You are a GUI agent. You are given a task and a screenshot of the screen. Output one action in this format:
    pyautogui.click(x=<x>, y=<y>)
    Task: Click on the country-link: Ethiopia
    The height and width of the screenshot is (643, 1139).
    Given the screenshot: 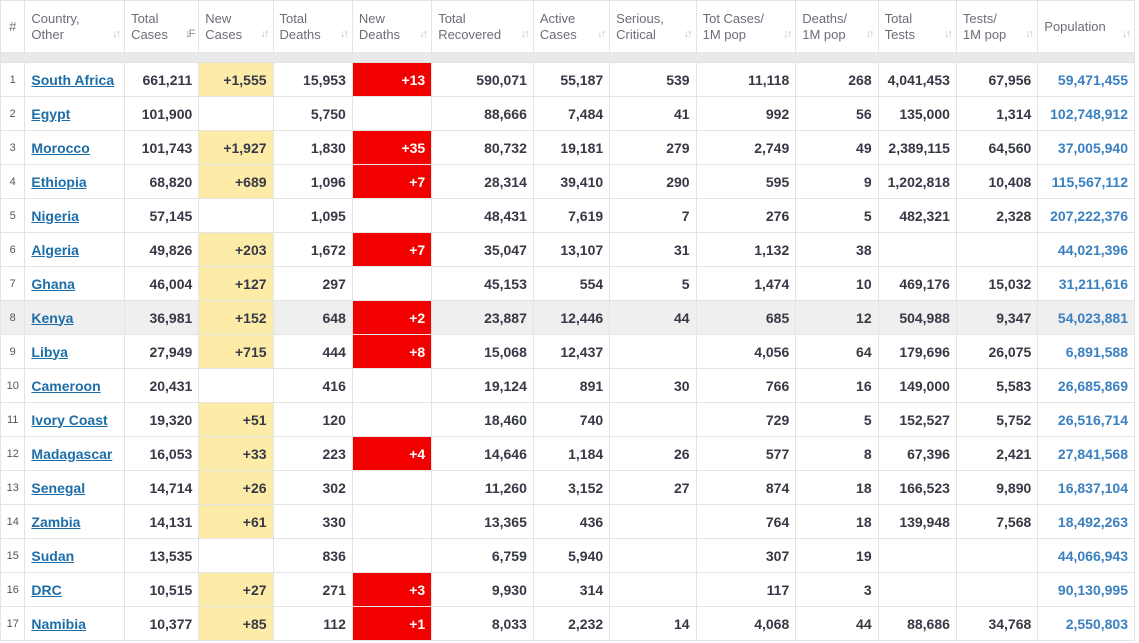 What is the action you would take?
    pyautogui.click(x=59, y=181)
    